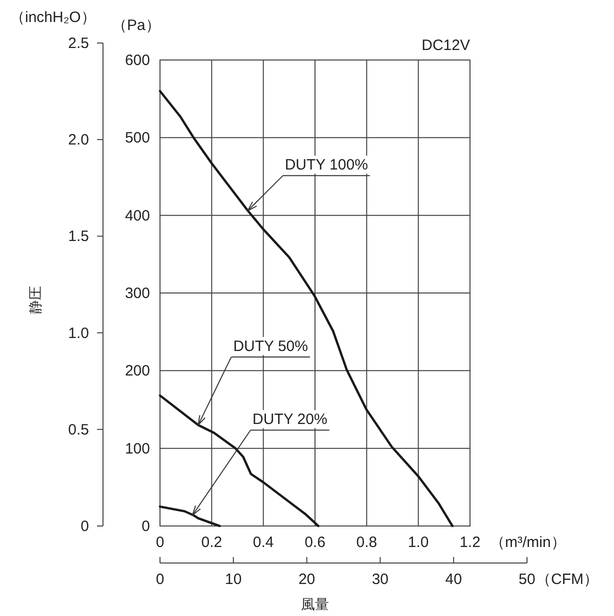 The width and height of the screenshot is (614, 616). Describe the element at coordinates (290, 419) in the screenshot. I see `annotation: DUTY 20%` at that location.